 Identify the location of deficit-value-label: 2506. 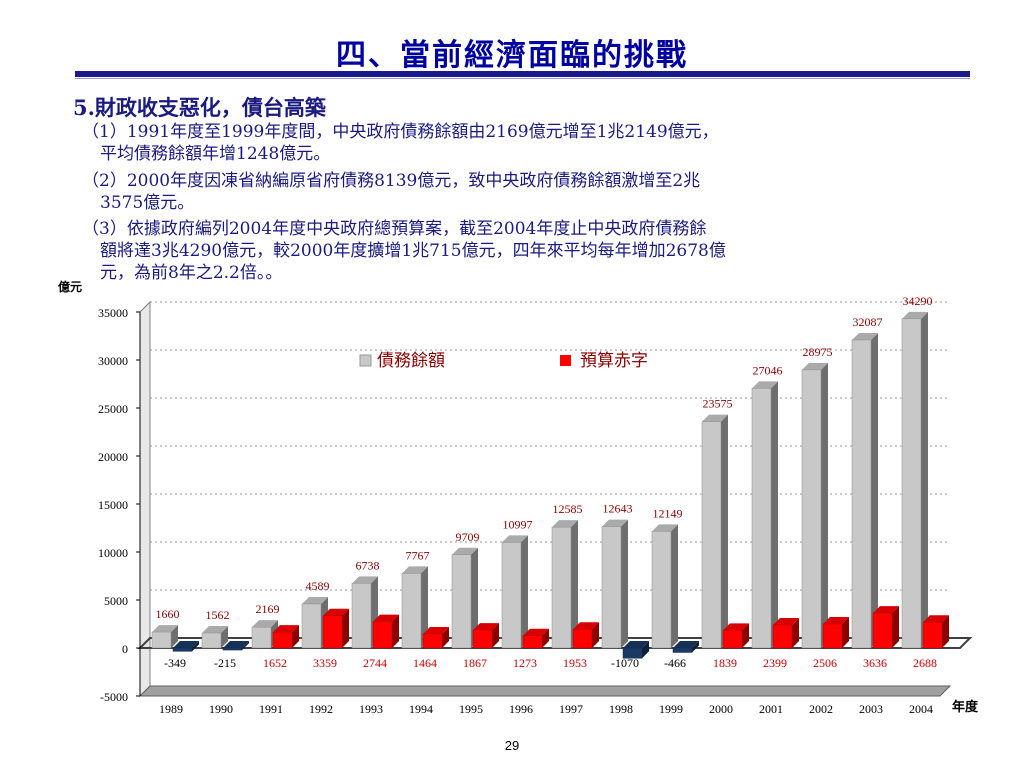
(825, 663).